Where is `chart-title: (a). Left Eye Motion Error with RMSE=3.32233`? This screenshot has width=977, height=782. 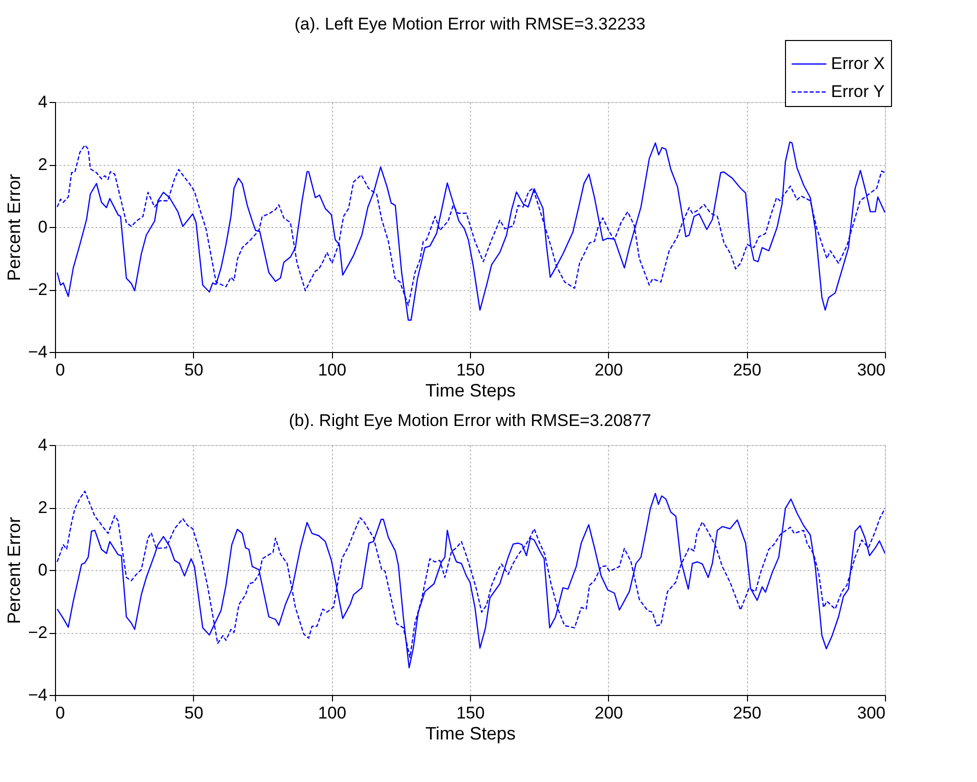
chart-title: (a). Left Eye Motion Error with RMSE=3.32233 is located at coordinates (470, 24).